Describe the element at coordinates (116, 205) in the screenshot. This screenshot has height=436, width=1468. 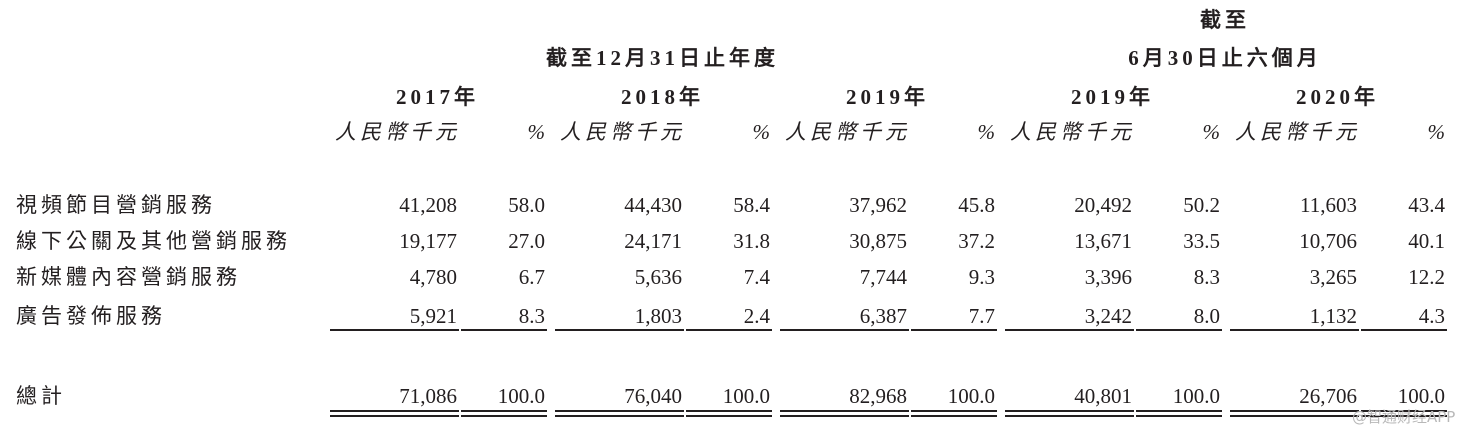
I see `row-label: 視頻節目營銷服務` at that location.